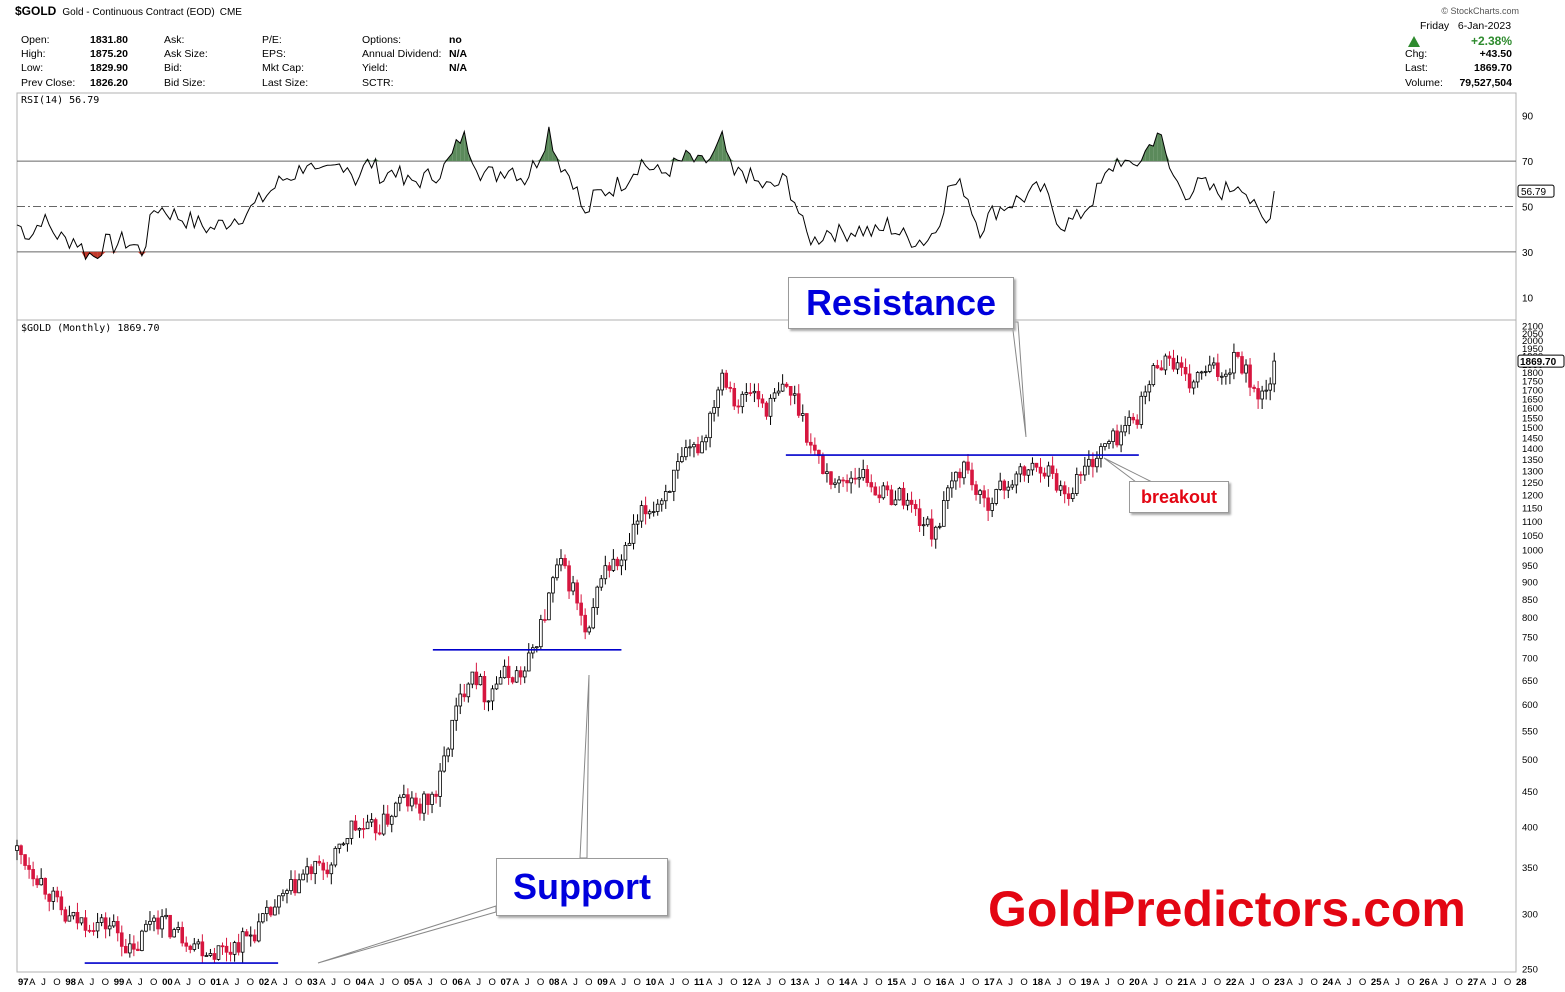 This screenshot has width=1565, height=992. Describe the element at coordinates (1541, 361) in the screenshot. I see `price-last-value-box` at that location.